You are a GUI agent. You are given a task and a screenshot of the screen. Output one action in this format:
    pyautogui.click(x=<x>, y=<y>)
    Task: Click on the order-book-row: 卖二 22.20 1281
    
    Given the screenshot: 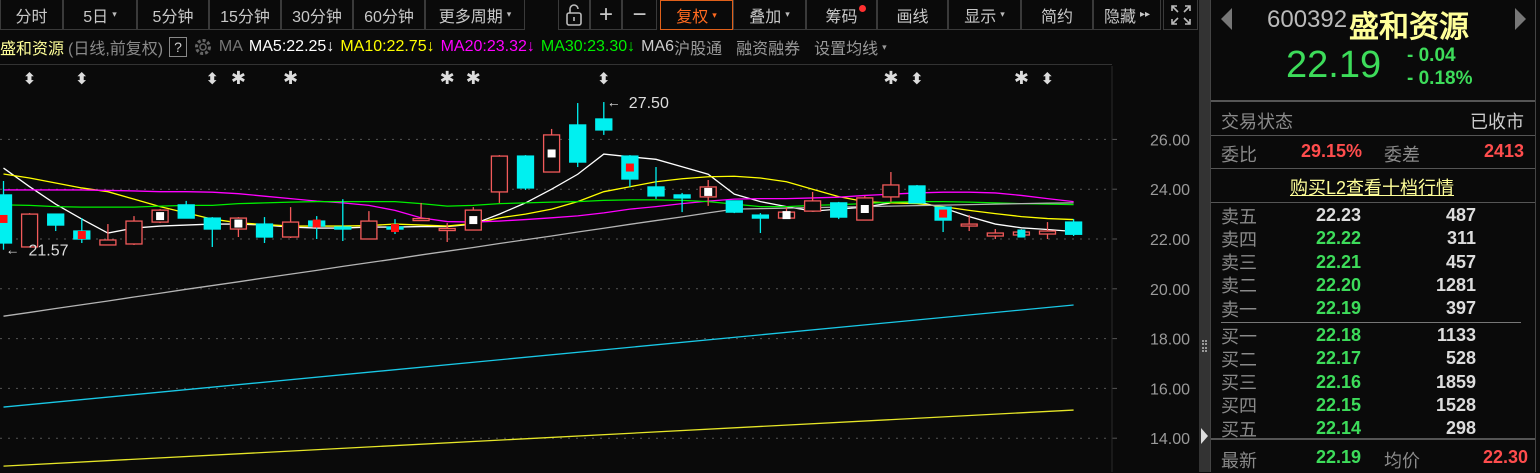 What is the action you would take?
    pyautogui.click(x=1376, y=285)
    